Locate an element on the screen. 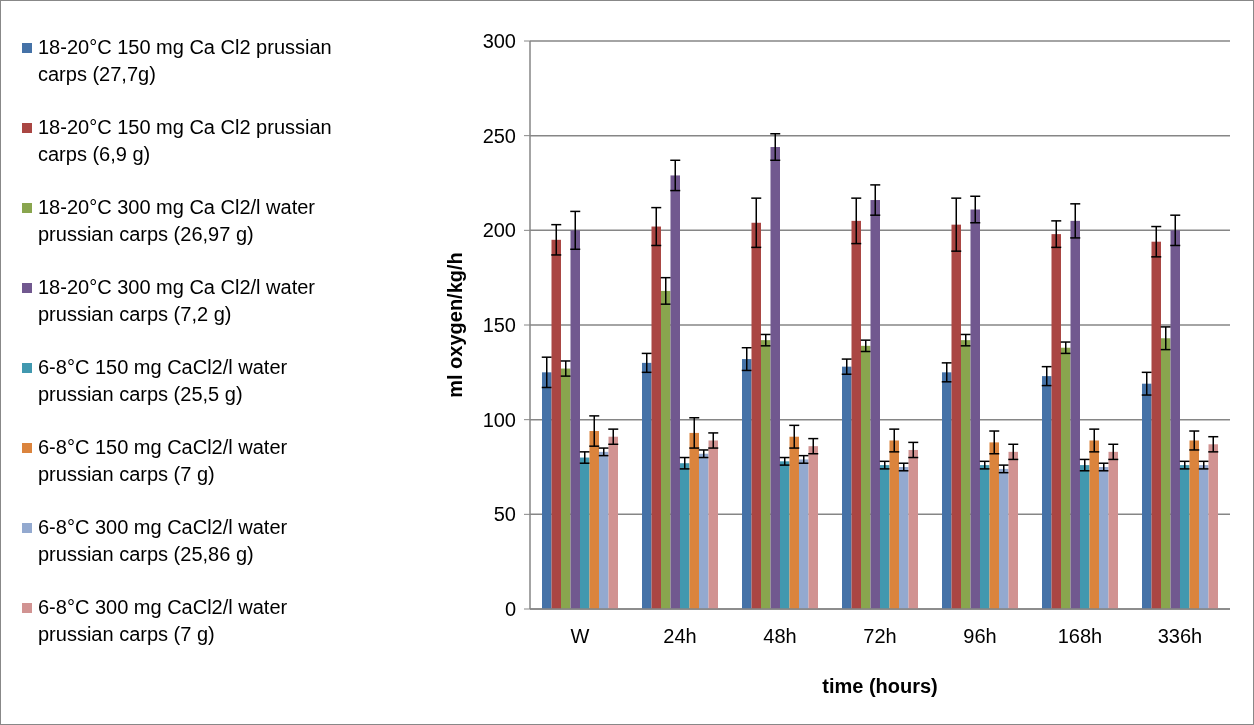  legend-label: 6-8°C 150 mg CaCl2/l water prussian carps (7 g) is located at coordinates (163, 460).